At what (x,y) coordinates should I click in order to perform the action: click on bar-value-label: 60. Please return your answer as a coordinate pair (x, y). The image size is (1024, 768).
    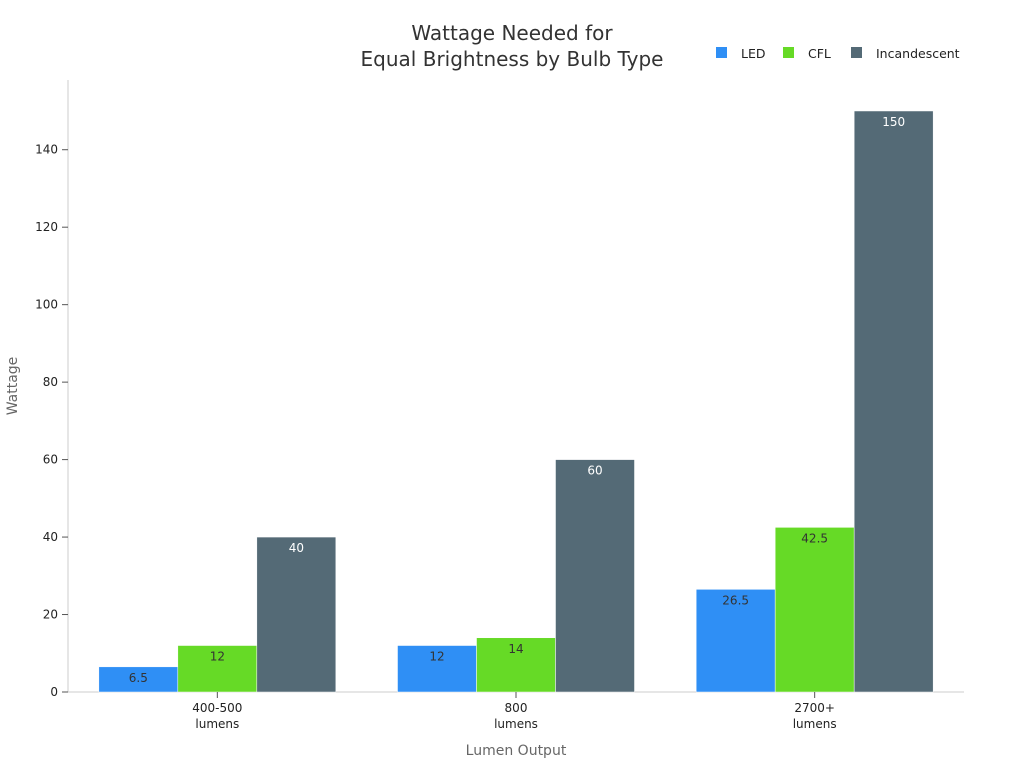
    Looking at the image, I should click on (594, 471).